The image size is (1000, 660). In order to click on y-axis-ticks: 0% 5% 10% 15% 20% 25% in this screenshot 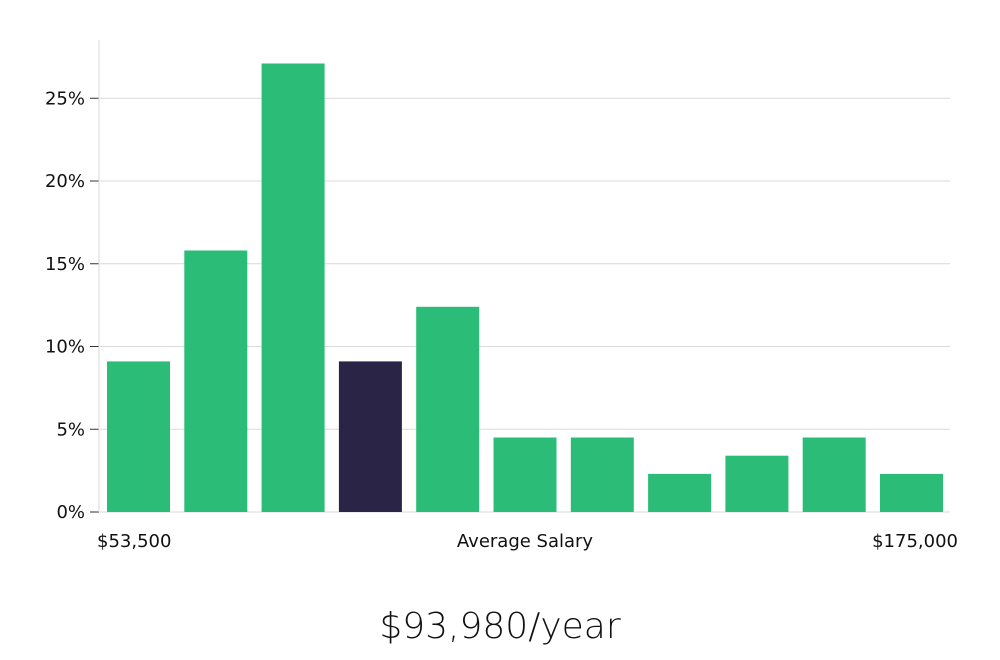, I will do `click(72, 305)`.